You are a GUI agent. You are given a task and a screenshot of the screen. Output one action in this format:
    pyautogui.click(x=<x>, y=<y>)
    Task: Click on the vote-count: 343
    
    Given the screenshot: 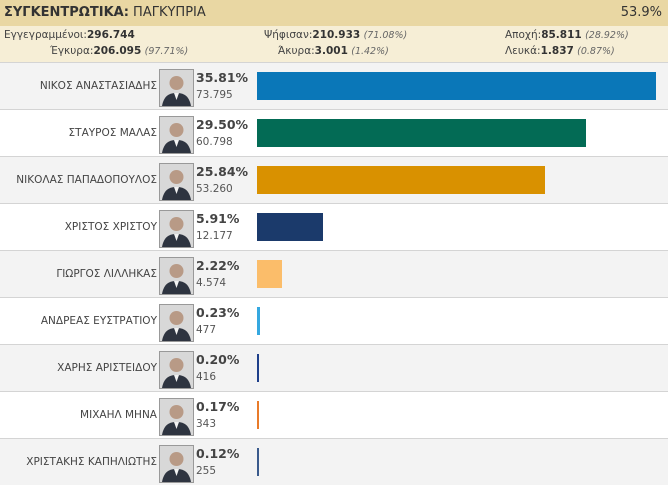 What is the action you would take?
    pyautogui.click(x=206, y=424)
    